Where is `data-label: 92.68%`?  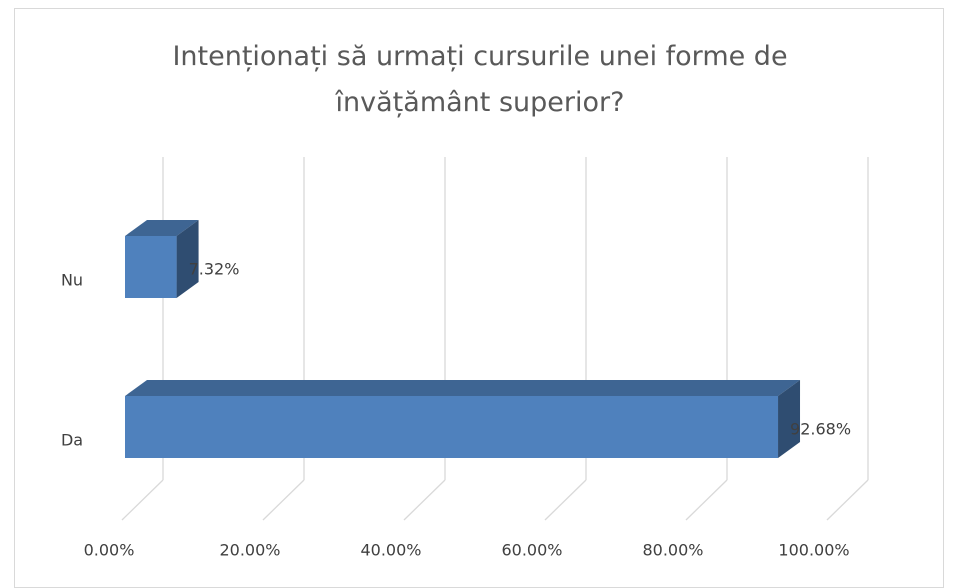
data-label: 92.68% is located at coordinates (820, 429).